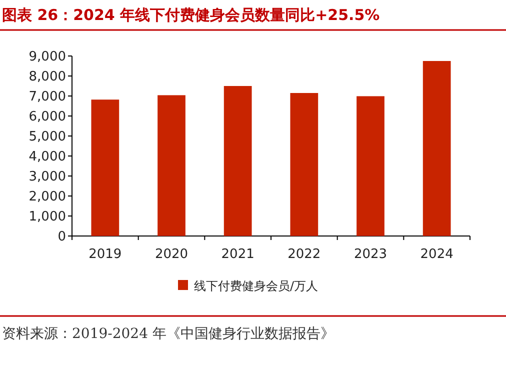  What do you see at coordinates (47, 177) in the screenshot?
I see `y-tick-label: 3,000` at bounding box center [47, 177].